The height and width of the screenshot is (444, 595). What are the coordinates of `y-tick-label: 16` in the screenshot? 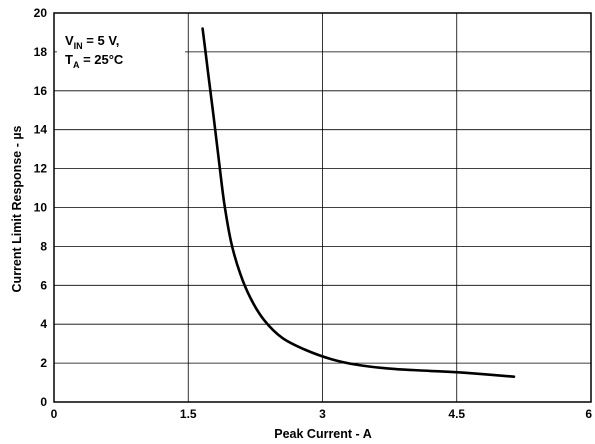 It's located at (41, 91).